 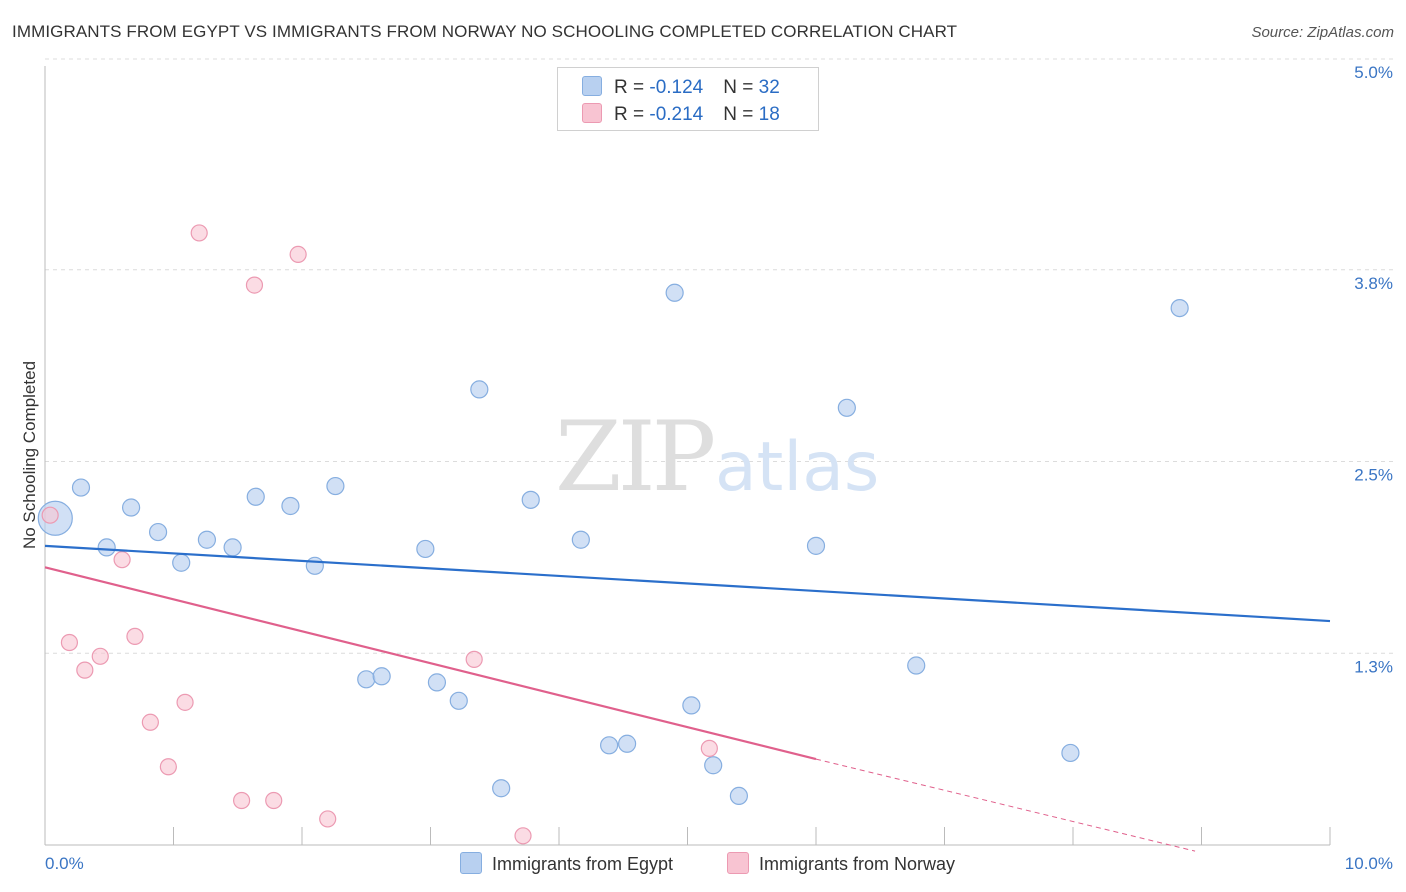 I want to click on watermark-zip: ZIP, so click(x=634, y=457).